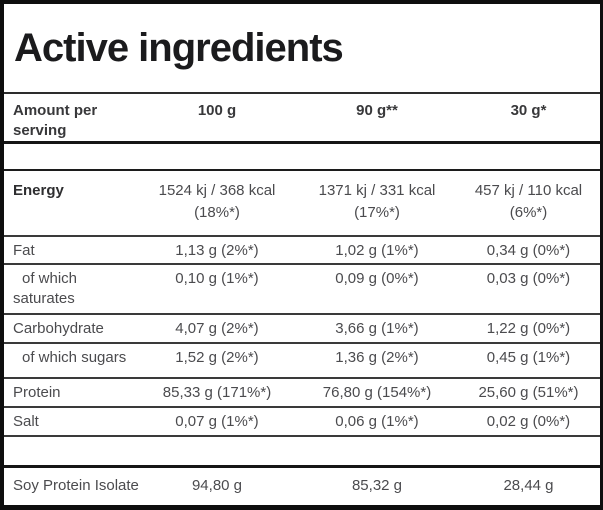 The width and height of the screenshot is (603, 510). I want to click on value-cell: 76,80 g (154%*), so click(377, 392).